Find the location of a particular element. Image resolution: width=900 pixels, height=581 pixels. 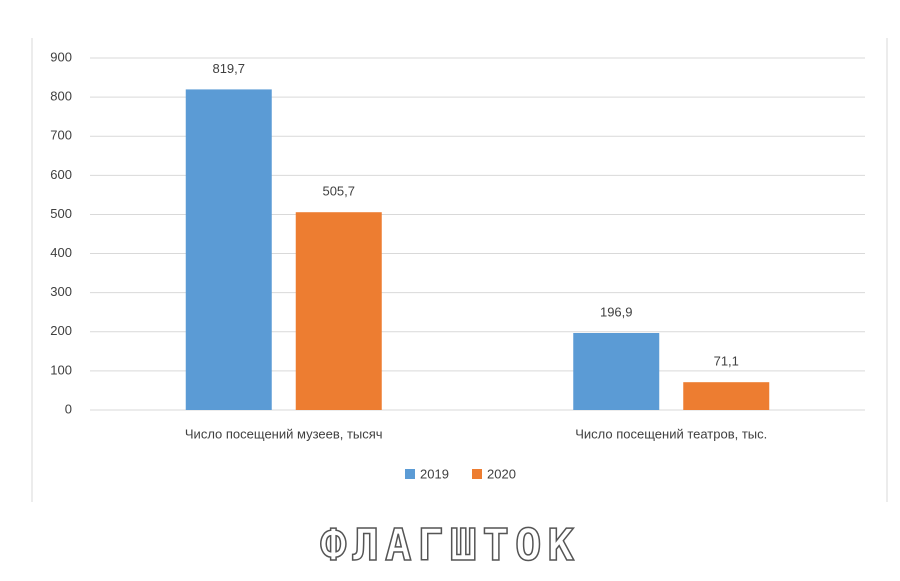

y-tick-label: 500 is located at coordinates (61, 213).